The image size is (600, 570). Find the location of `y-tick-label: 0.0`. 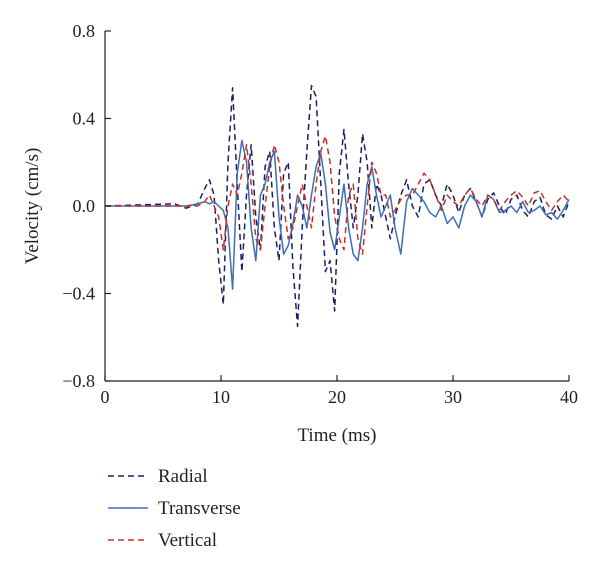

y-tick-label: 0.0 is located at coordinates (84, 206).